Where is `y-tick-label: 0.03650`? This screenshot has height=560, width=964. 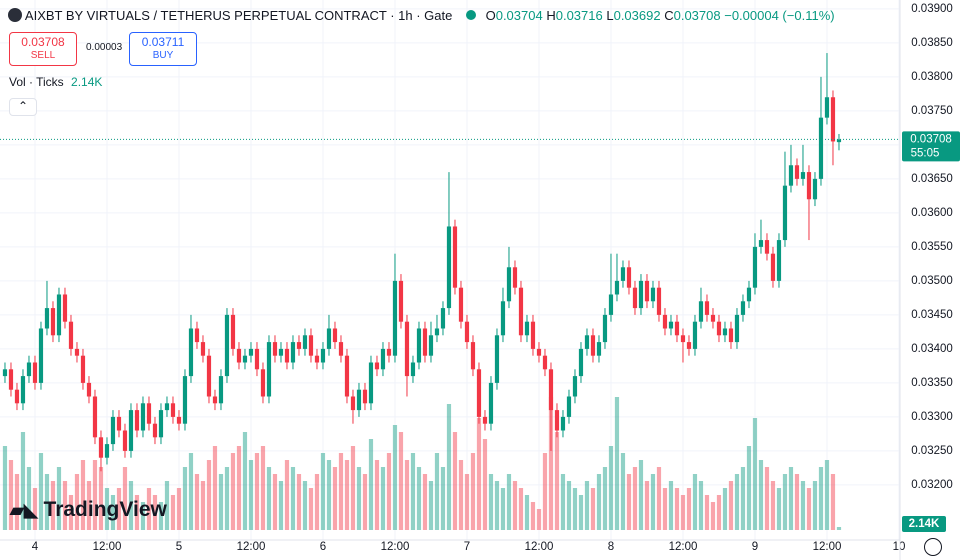
y-tick-label: 0.03650 is located at coordinates (932, 179).